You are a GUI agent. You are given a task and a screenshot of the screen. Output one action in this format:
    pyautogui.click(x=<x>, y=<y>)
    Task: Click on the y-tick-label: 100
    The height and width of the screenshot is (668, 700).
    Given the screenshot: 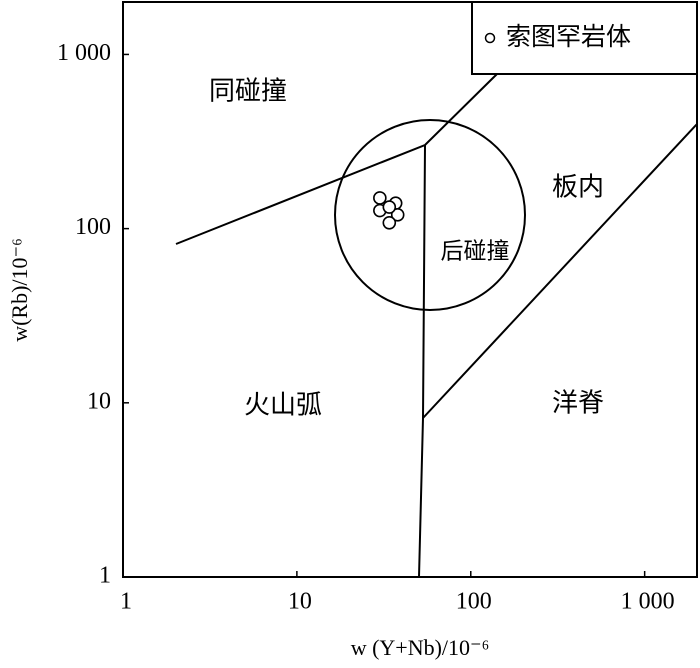 What is the action you would take?
    pyautogui.click(x=93, y=227)
    